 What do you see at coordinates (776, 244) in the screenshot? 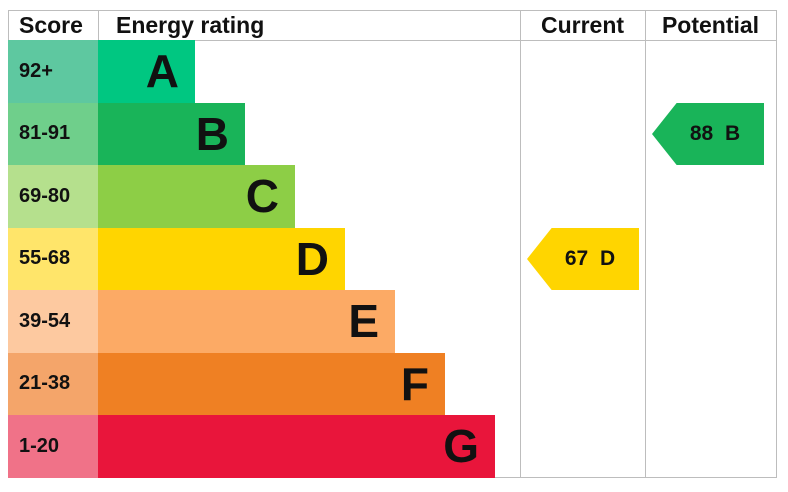
I see `right-border` at bounding box center [776, 244].